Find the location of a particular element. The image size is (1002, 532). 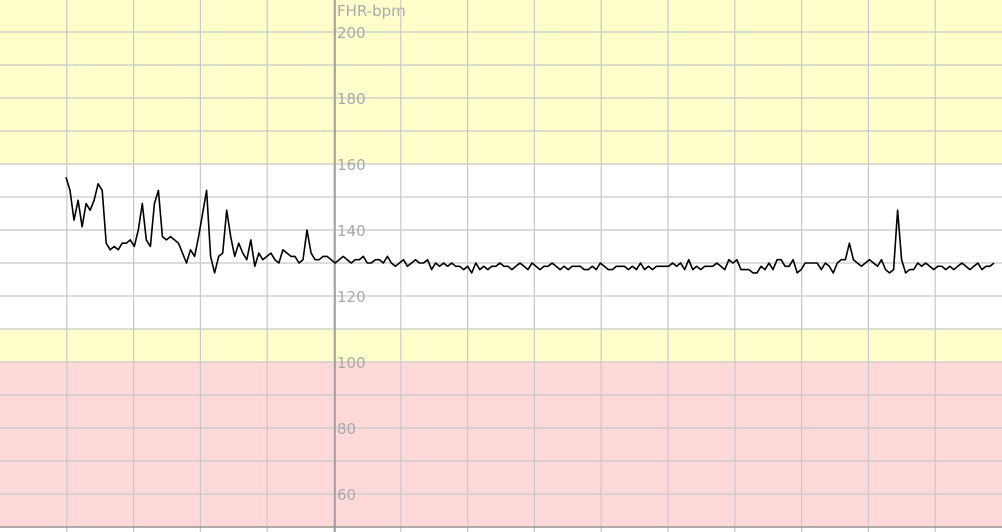

y-axis-title: FHR-bpm is located at coordinates (371, 11).